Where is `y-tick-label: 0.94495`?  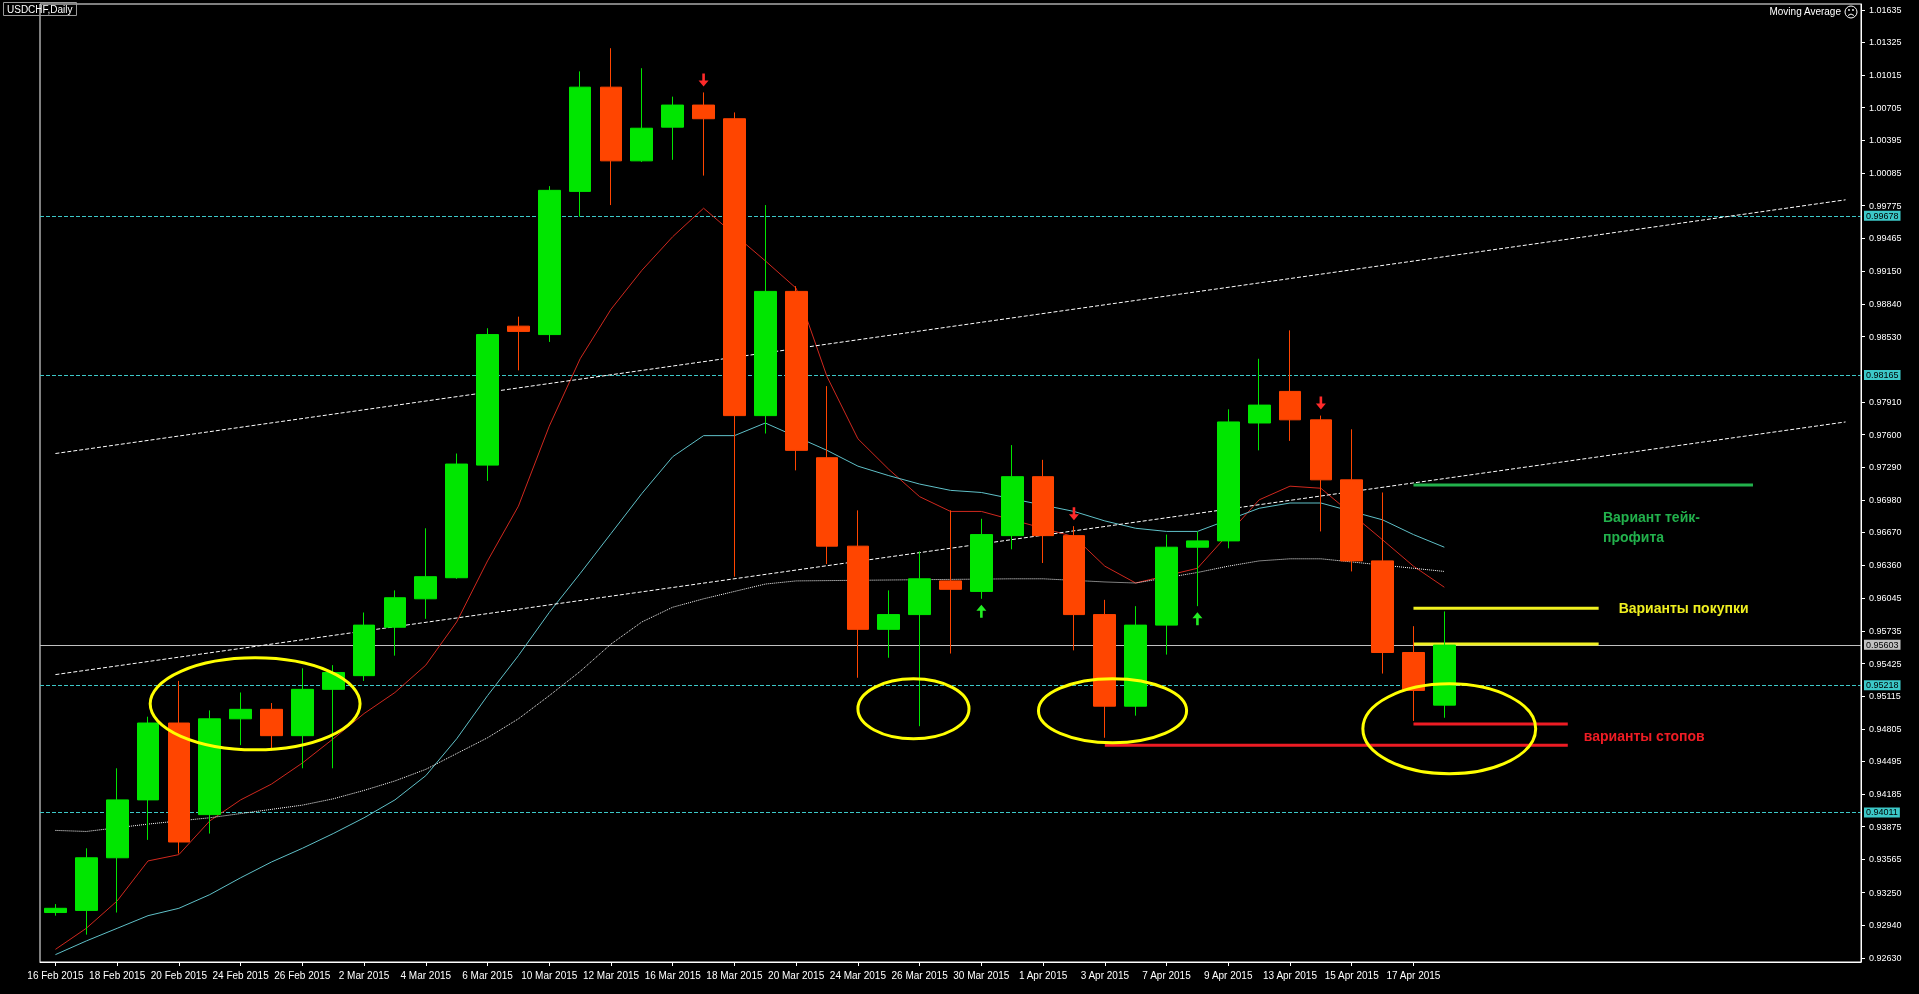
y-tick-label: 0.94495 is located at coordinates (1885, 761).